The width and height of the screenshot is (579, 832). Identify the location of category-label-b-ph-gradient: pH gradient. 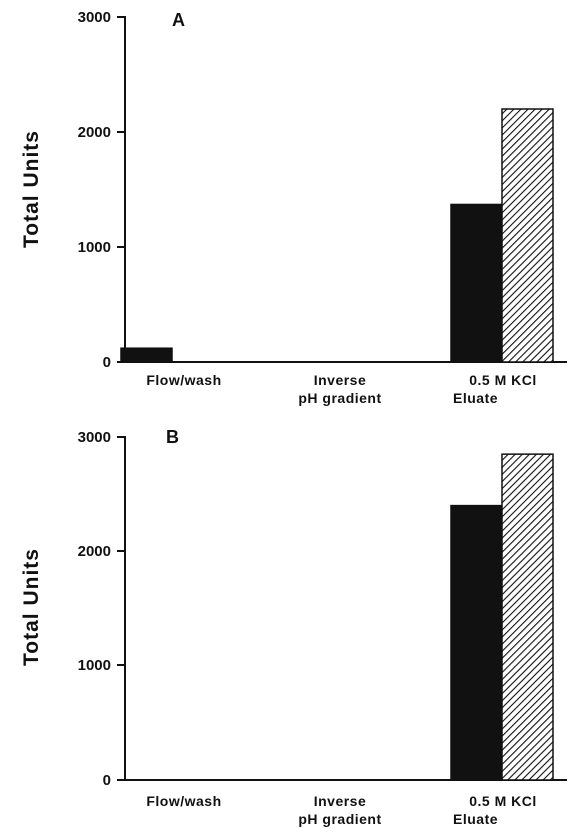
(339, 819).